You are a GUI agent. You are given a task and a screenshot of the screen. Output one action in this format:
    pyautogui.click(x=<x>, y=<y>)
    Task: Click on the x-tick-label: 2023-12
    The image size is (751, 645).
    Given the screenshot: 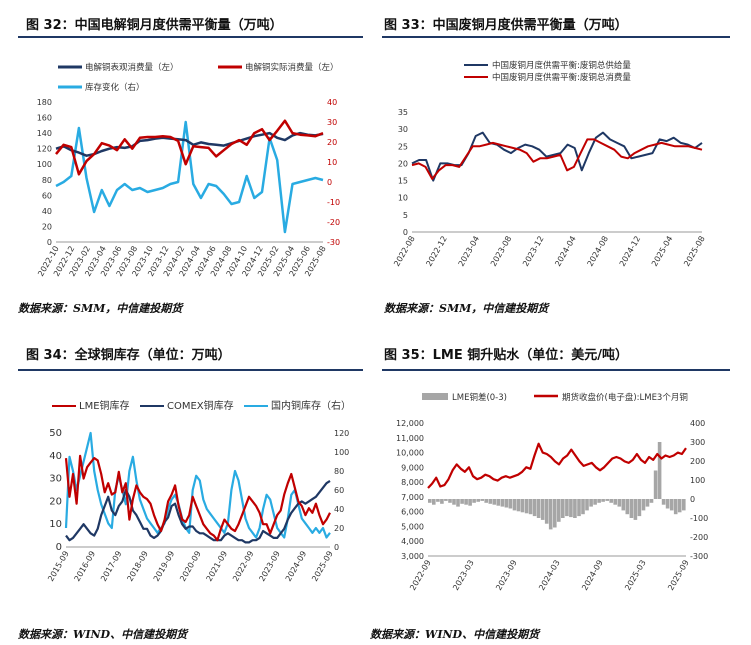 What is the action you would take?
    pyautogui.click(x=533, y=251)
    